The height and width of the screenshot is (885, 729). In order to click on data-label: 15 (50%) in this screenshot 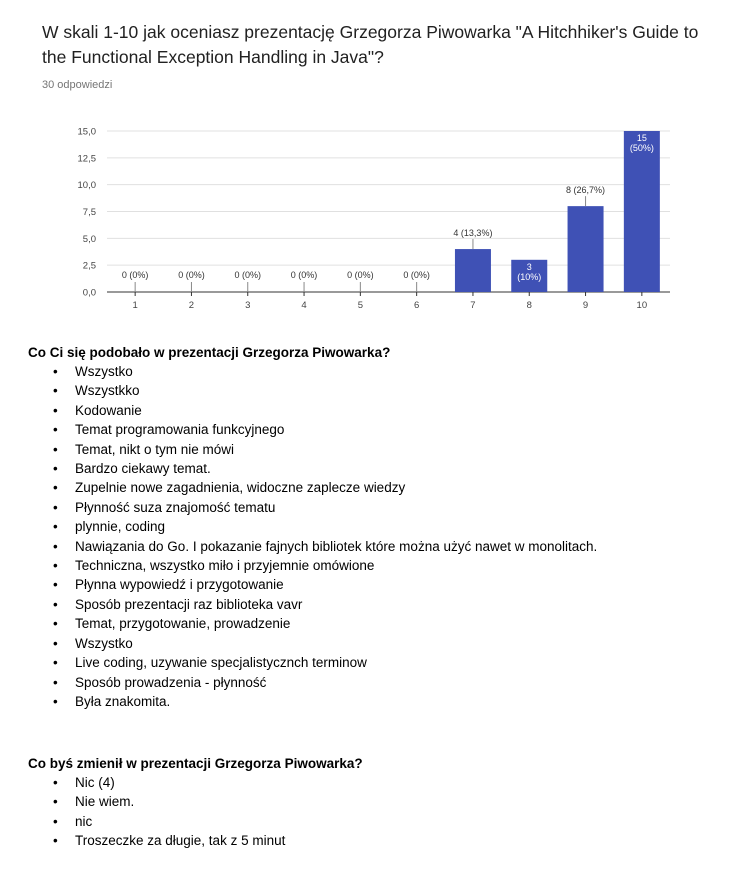, I will do `click(642, 143)`.